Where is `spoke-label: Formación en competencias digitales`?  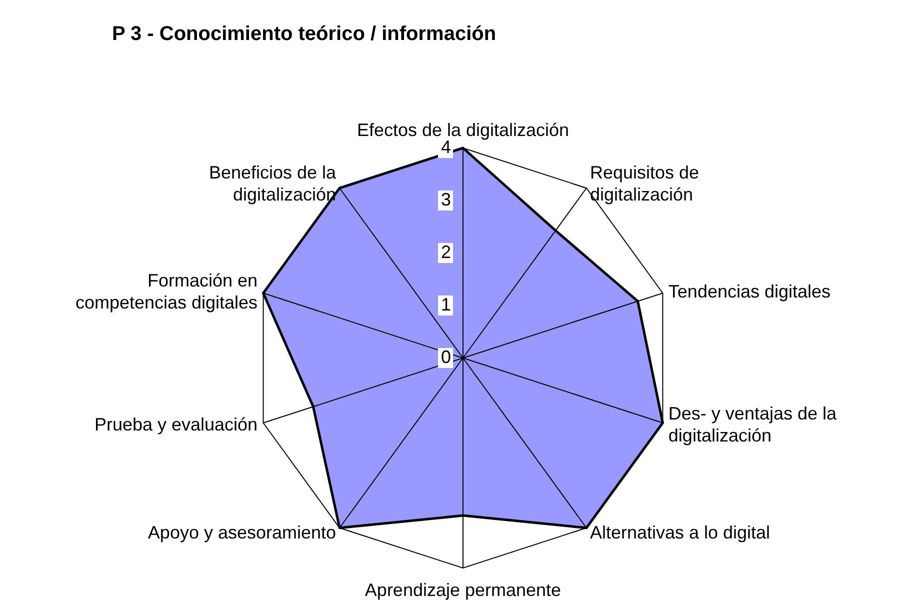 spoke-label: Formación en competencias digitales is located at coordinates (166, 291).